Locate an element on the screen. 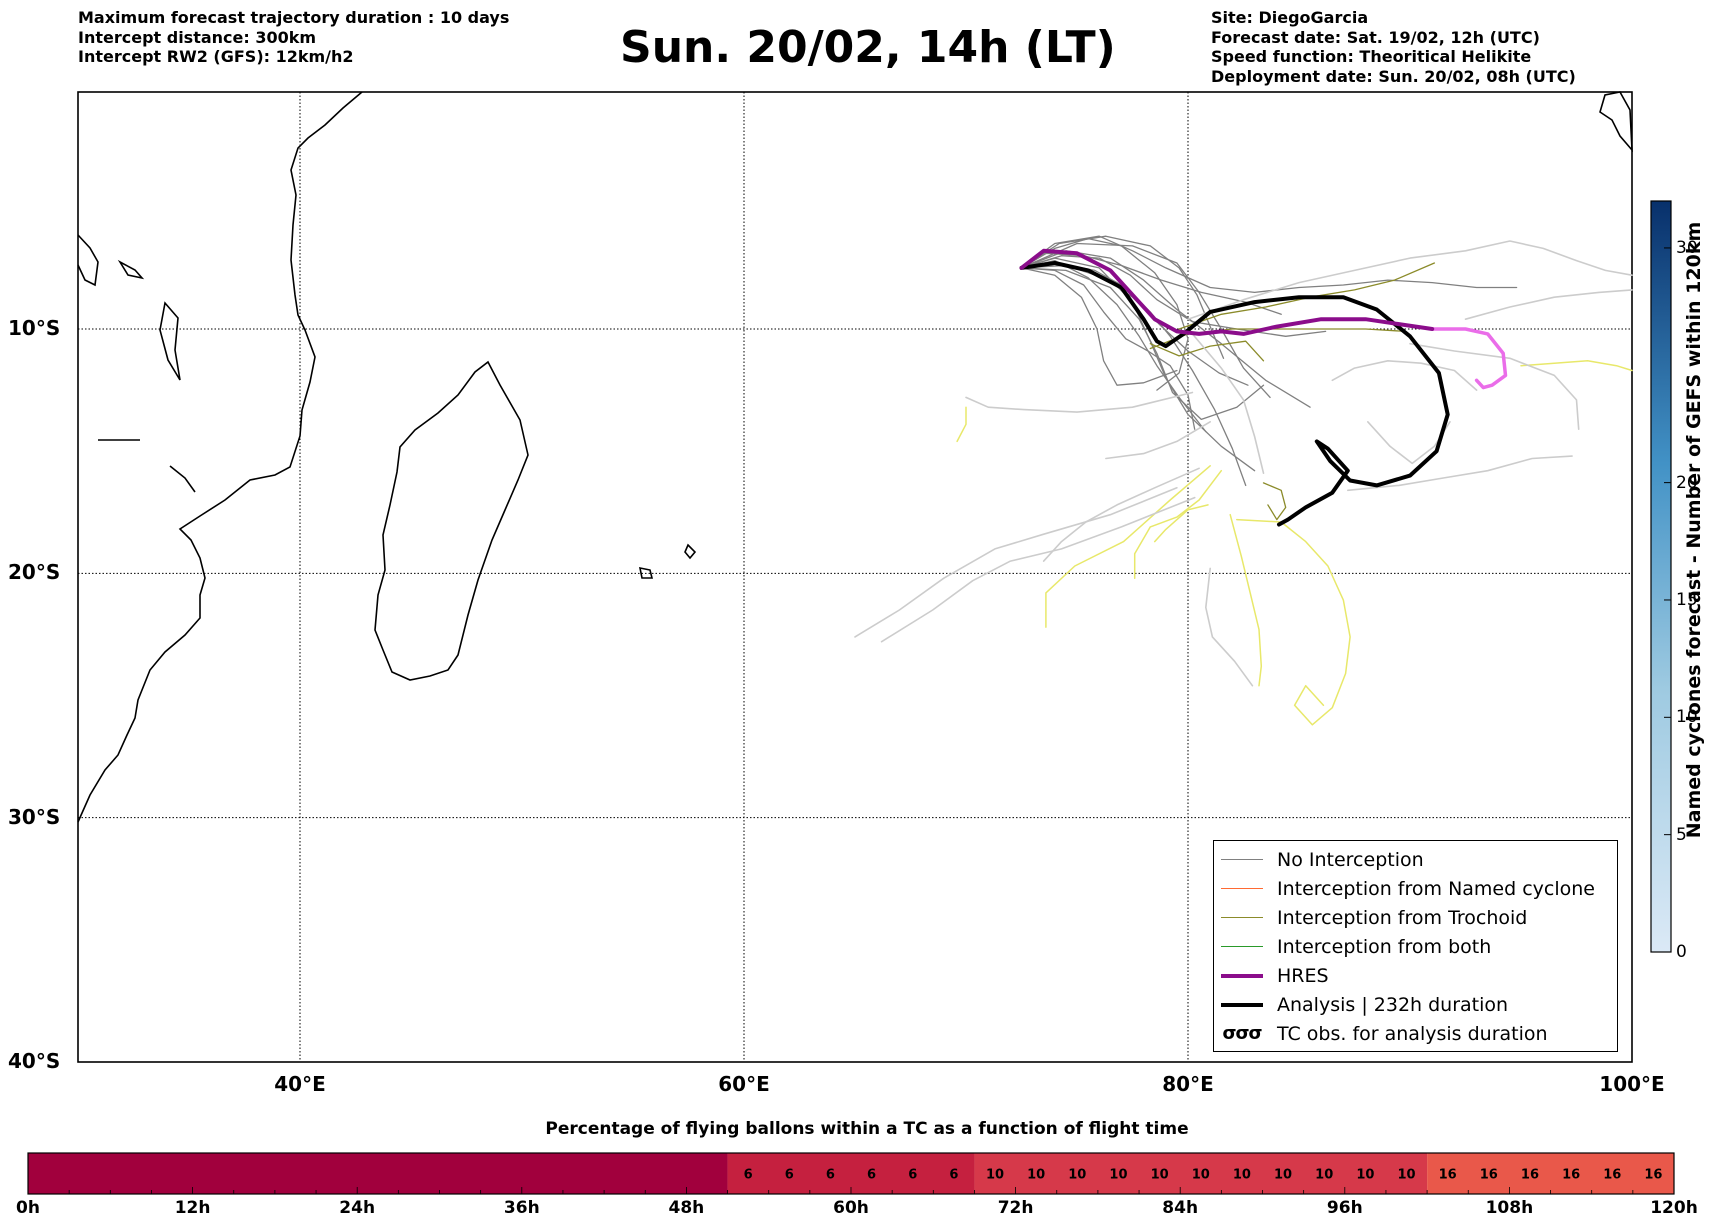 Image resolution: width=1734 pixels, height=1223 pixels. legend-swatch-named-cyclone is located at coordinates (1242, 888).